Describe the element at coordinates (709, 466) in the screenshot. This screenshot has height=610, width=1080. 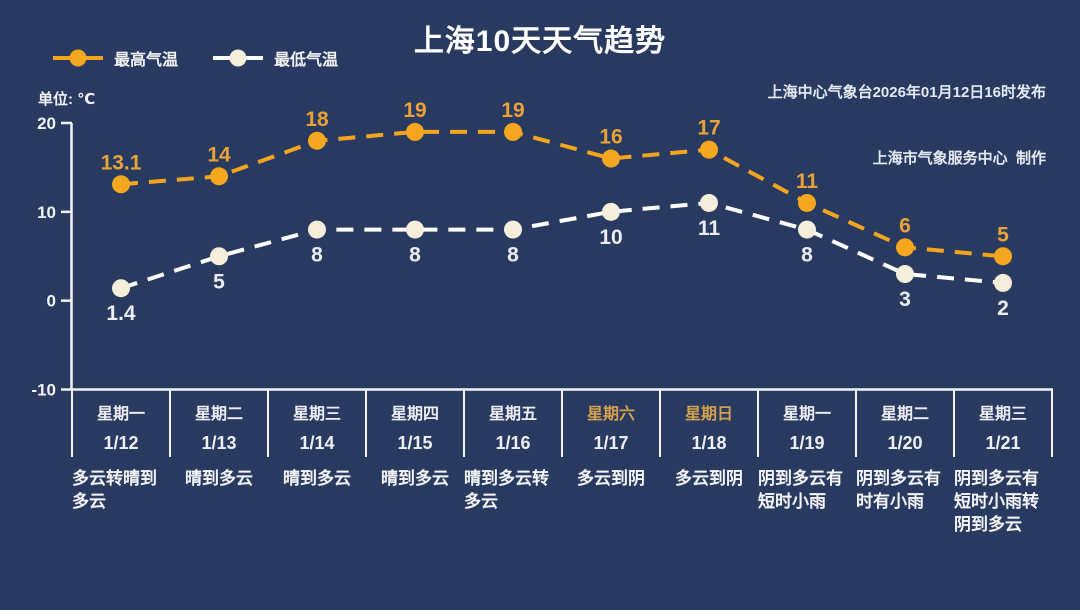
I see `day-column: 星期日 1/18 多云到阴` at that location.